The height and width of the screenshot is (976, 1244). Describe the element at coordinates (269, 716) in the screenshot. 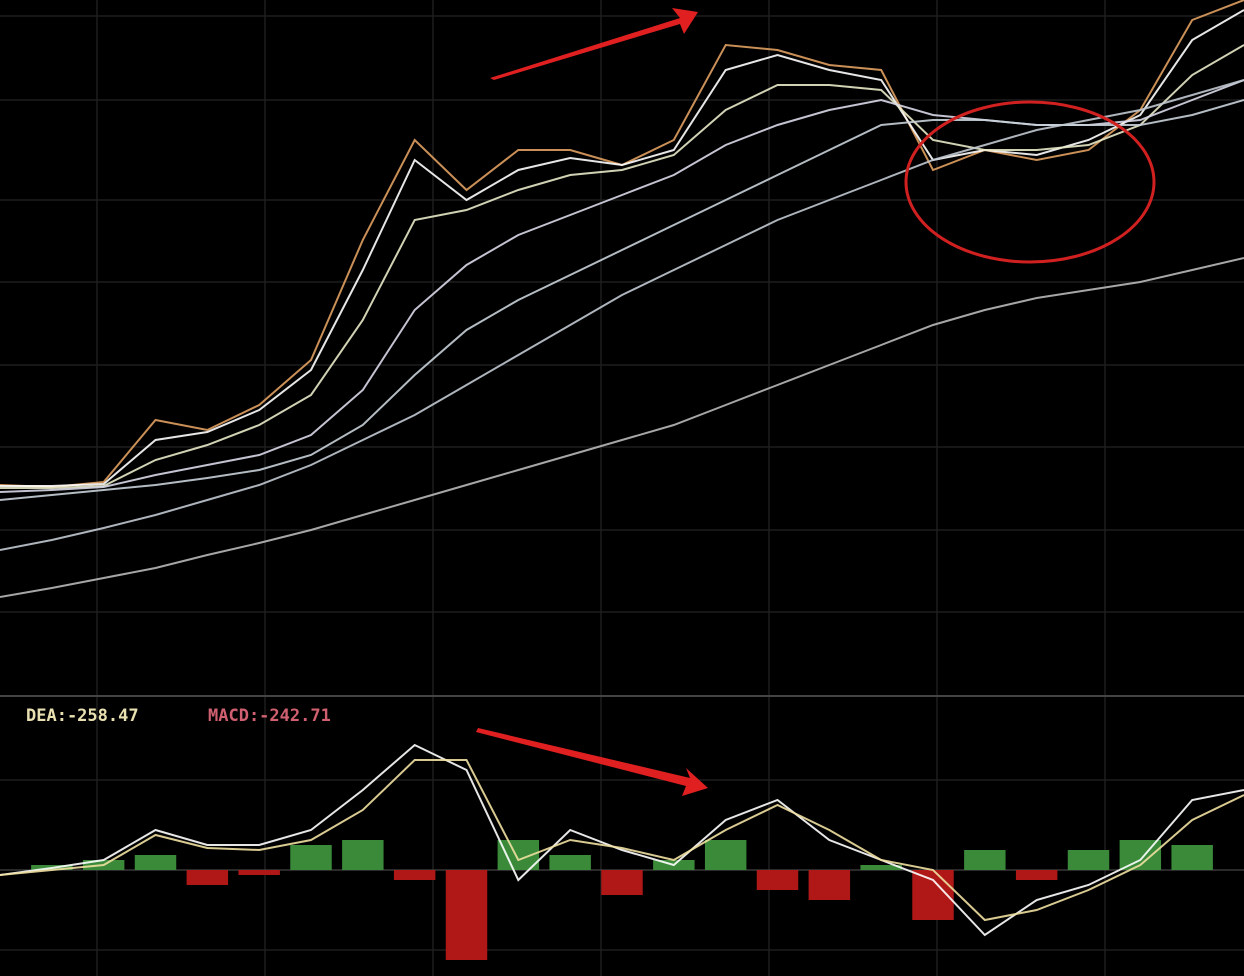

I see `macd-label: MACD:-242.71` at that location.